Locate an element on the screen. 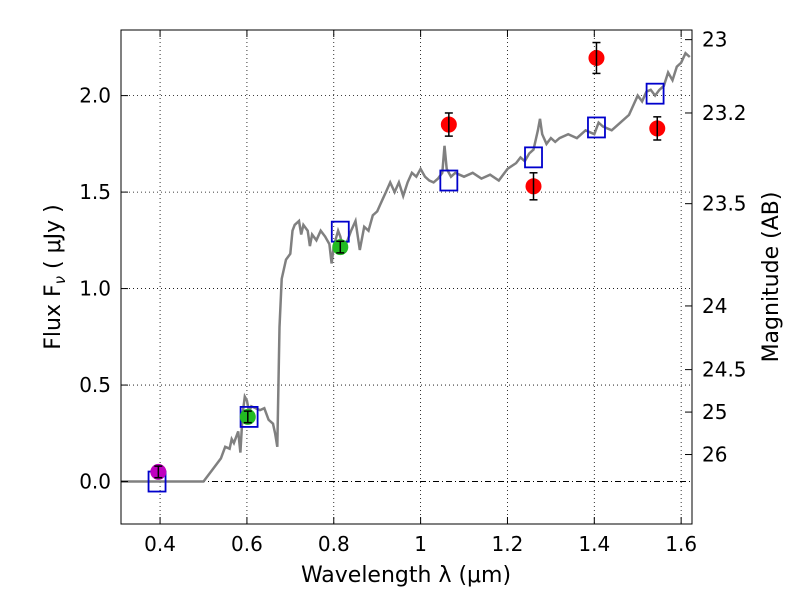 The image size is (800, 604). right-tick-label: 23 is located at coordinates (714, 40).